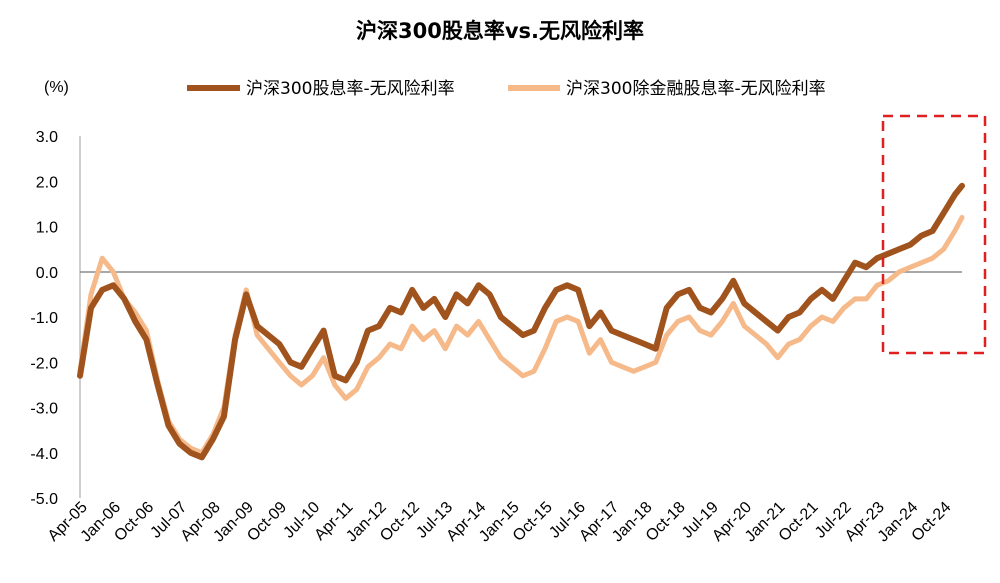 This screenshot has width=1000, height=583. Describe the element at coordinates (56, 87) in the screenshot. I see `y-unit-label: (%)` at that location.